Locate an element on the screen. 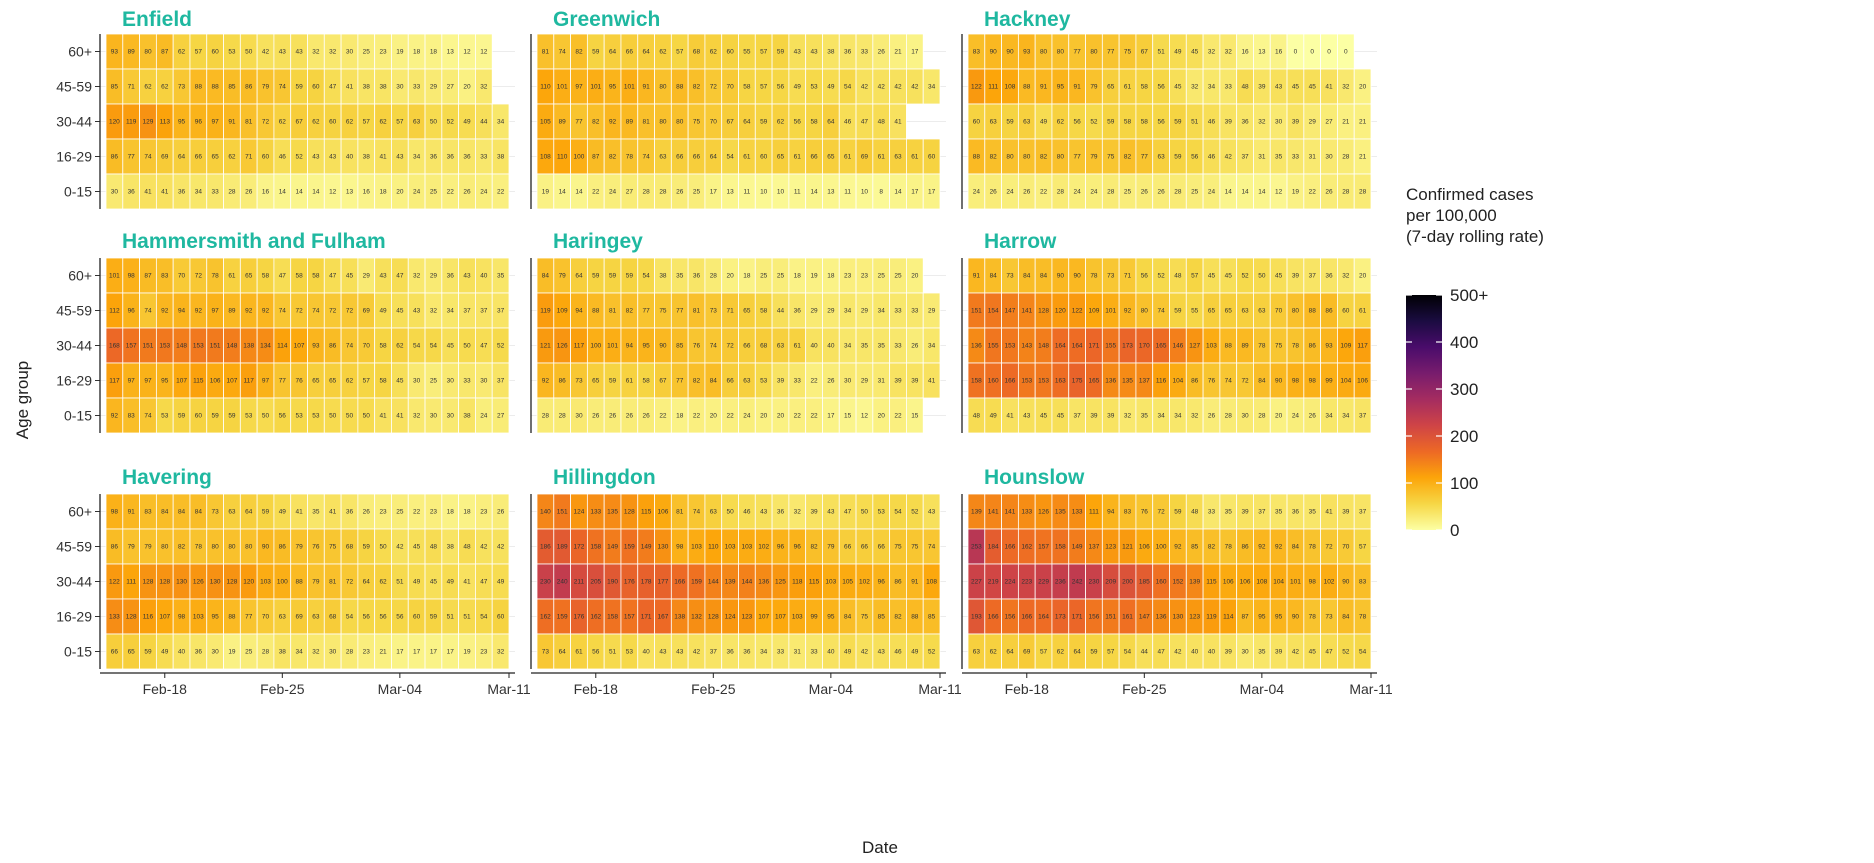 The width and height of the screenshot is (1874, 863). cell-value-label: 136 is located at coordinates (1161, 617).